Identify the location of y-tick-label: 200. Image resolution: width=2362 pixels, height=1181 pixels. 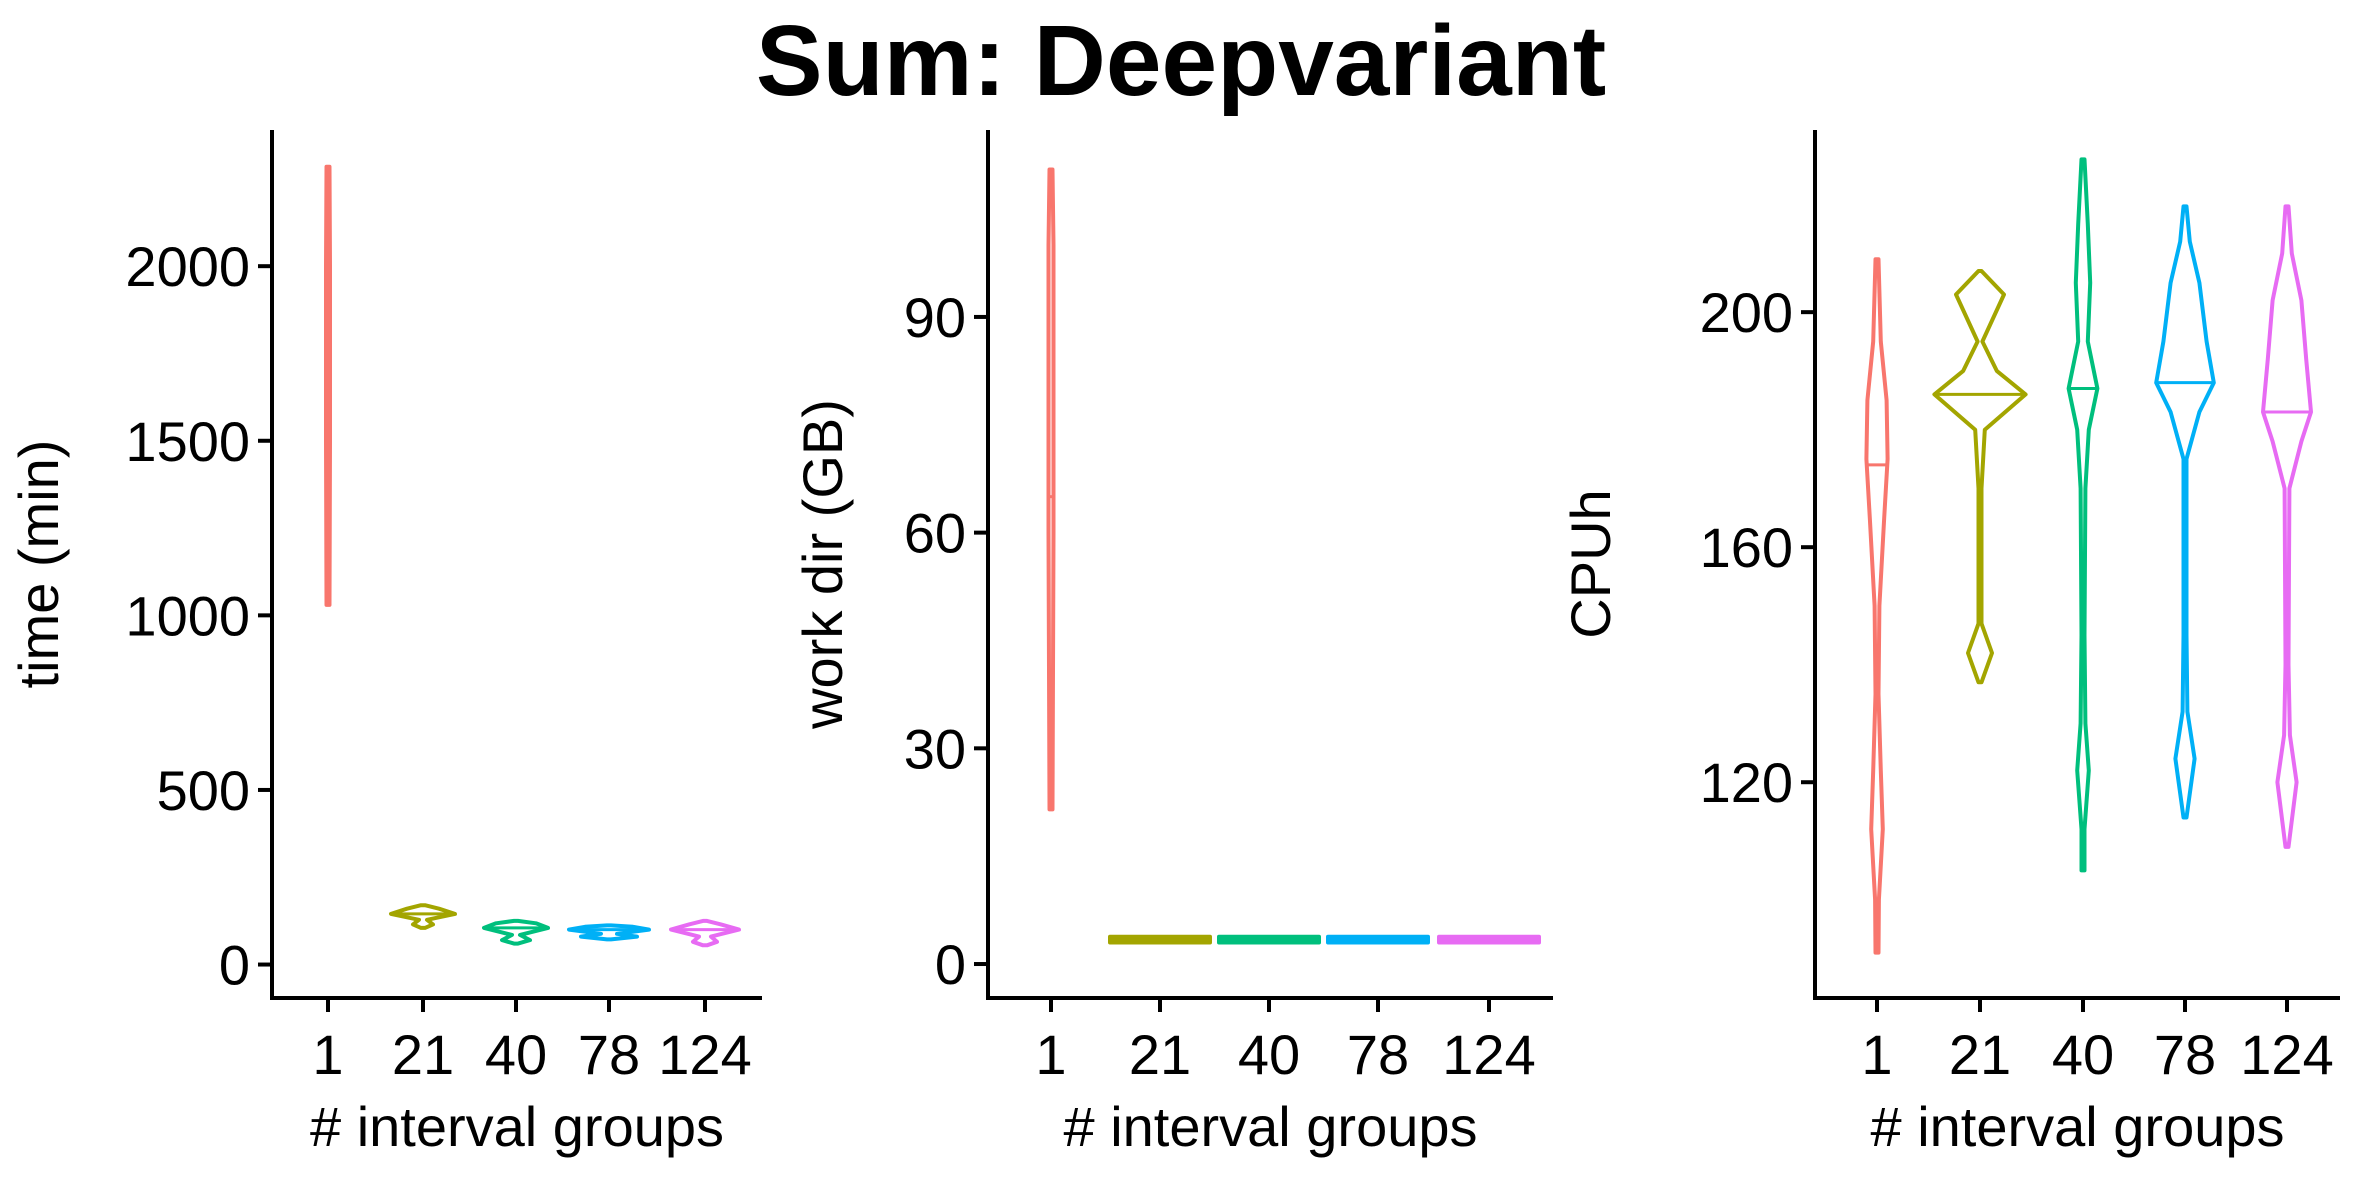
(1746, 312).